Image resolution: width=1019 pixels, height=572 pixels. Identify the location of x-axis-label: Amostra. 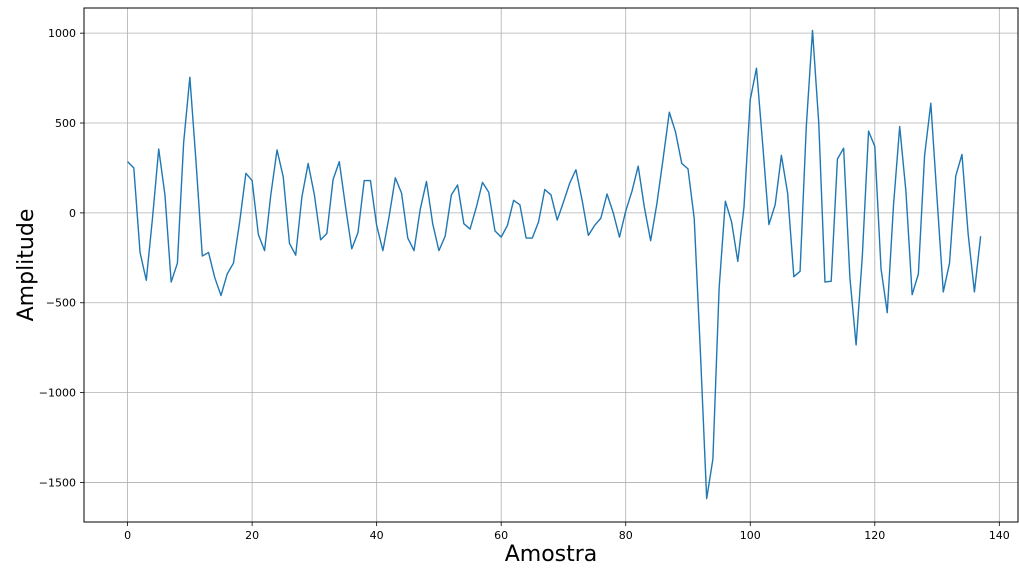
(551, 554).